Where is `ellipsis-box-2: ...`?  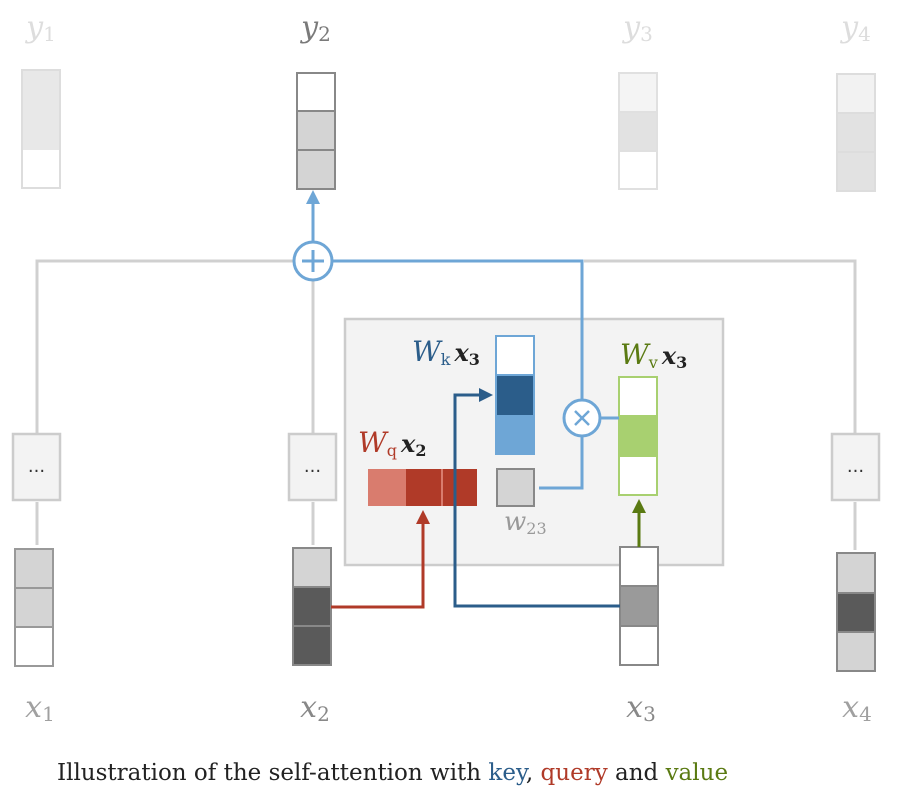
ellipsis-box-2: ... is located at coordinates (312, 467).